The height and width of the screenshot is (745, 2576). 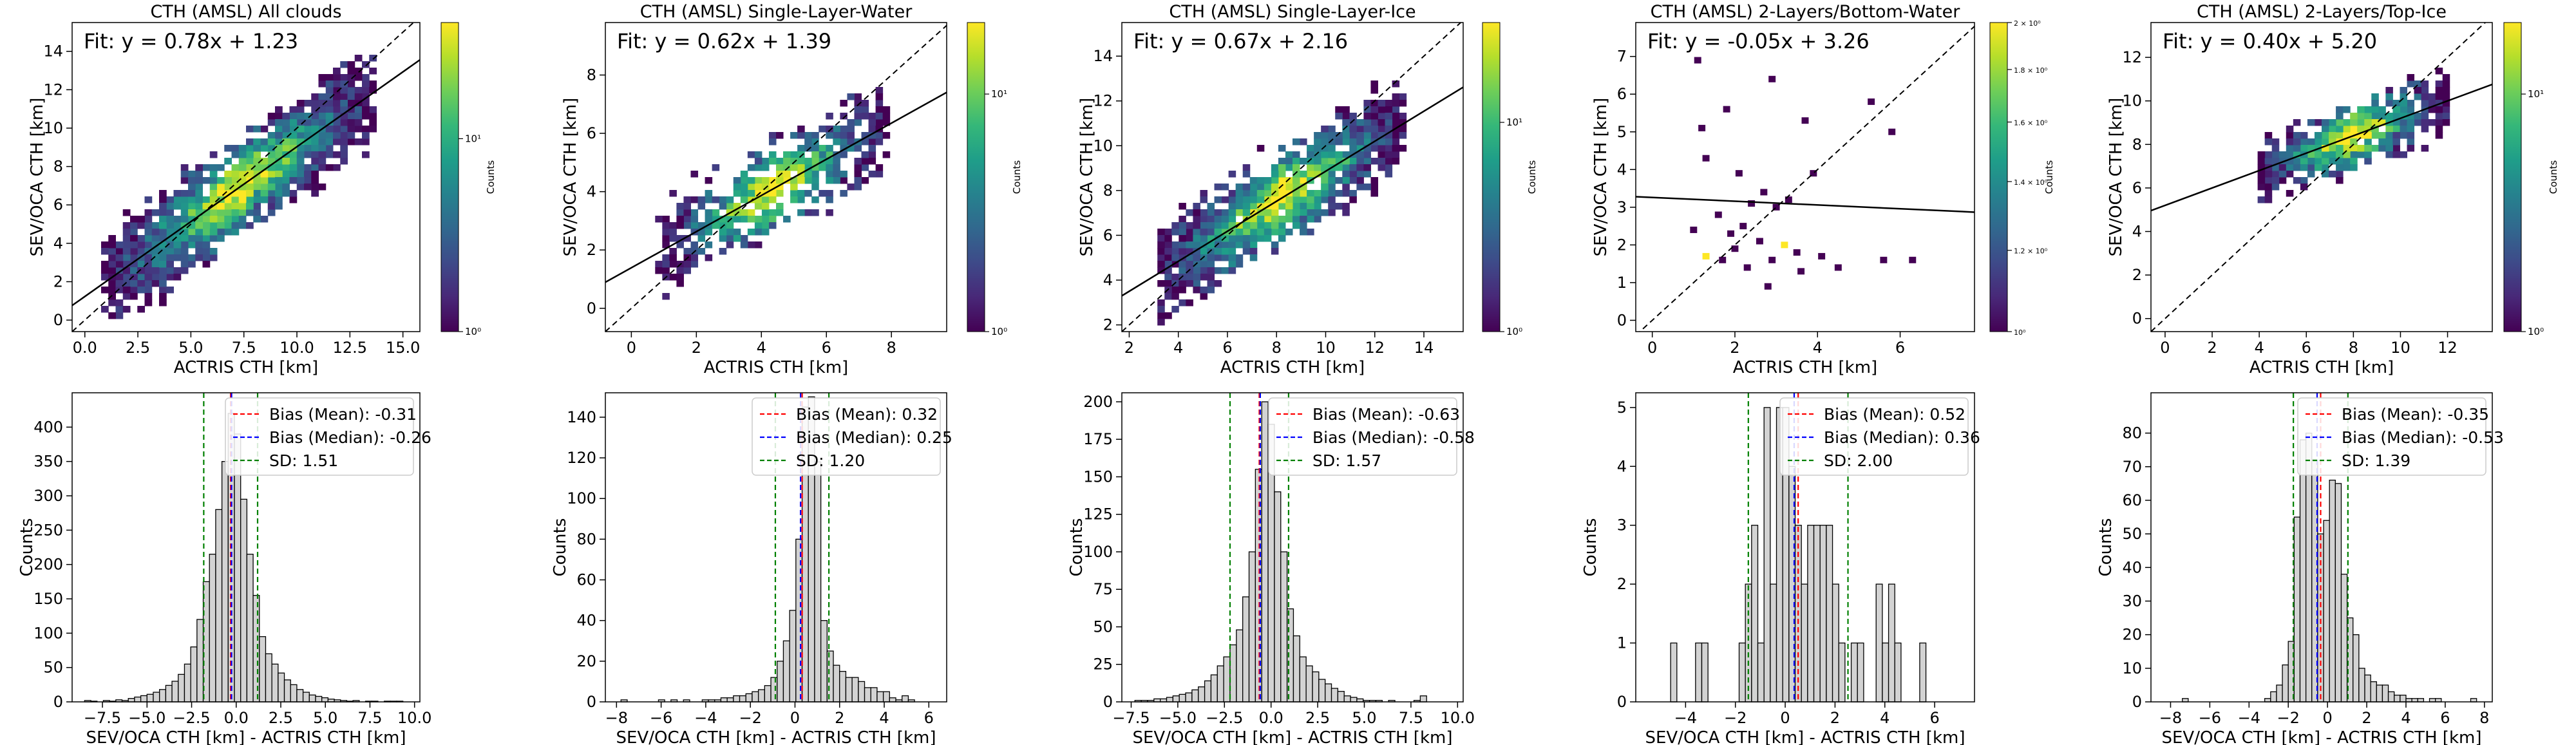 What do you see at coordinates (2132, 500) in the screenshot?
I see `y-tick-label: 60` at bounding box center [2132, 500].